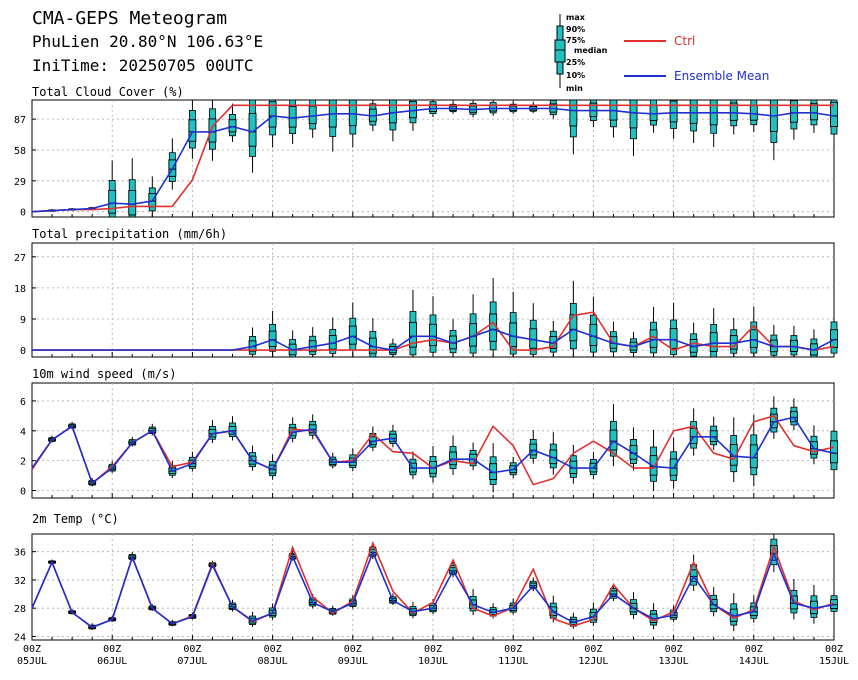  What do you see at coordinates (112, 661) in the screenshot?
I see `x-tick-label-date: 06JUL` at bounding box center [112, 661].